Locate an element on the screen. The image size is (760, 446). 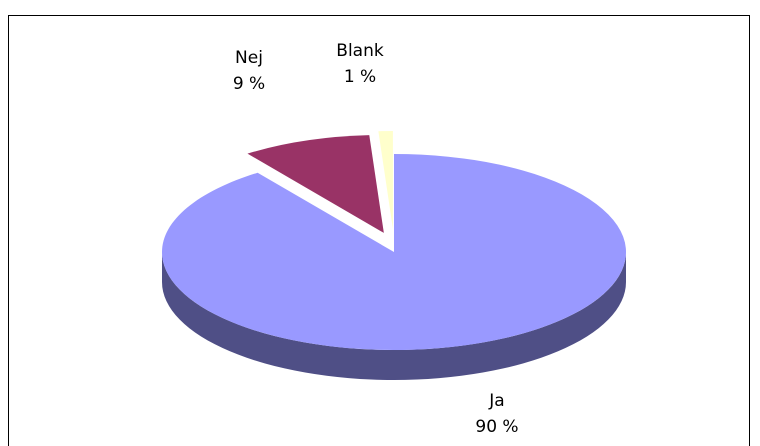
slice-blank is located at coordinates (385, 180).